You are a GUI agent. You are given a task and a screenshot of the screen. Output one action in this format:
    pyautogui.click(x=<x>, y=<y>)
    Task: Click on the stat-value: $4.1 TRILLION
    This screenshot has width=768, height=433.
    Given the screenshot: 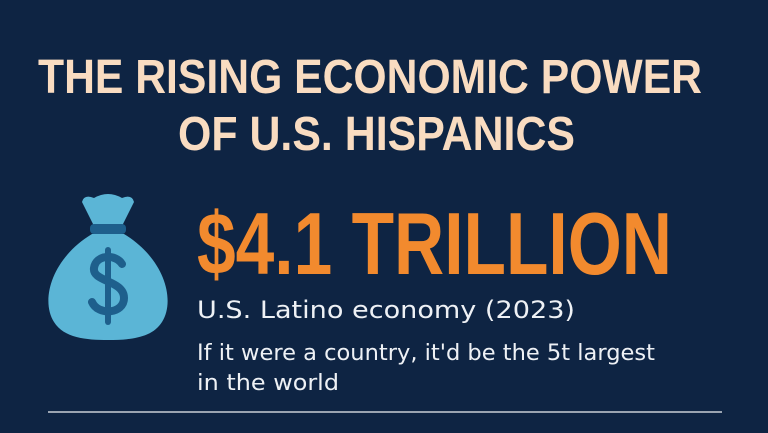 What is the action you would take?
    pyautogui.click(x=434, y=243)
    